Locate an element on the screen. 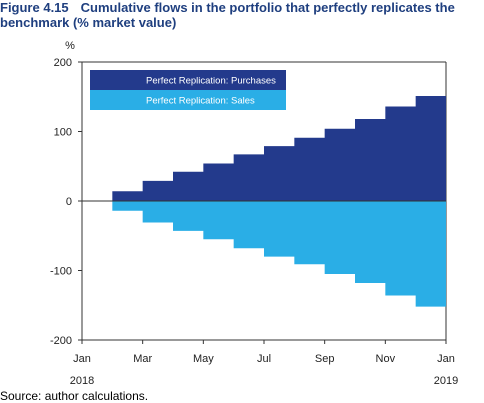 Image resolution: width=484 pixels, height=403 pixels. x-tick-label: Sep is located at coordinates (325, 359).